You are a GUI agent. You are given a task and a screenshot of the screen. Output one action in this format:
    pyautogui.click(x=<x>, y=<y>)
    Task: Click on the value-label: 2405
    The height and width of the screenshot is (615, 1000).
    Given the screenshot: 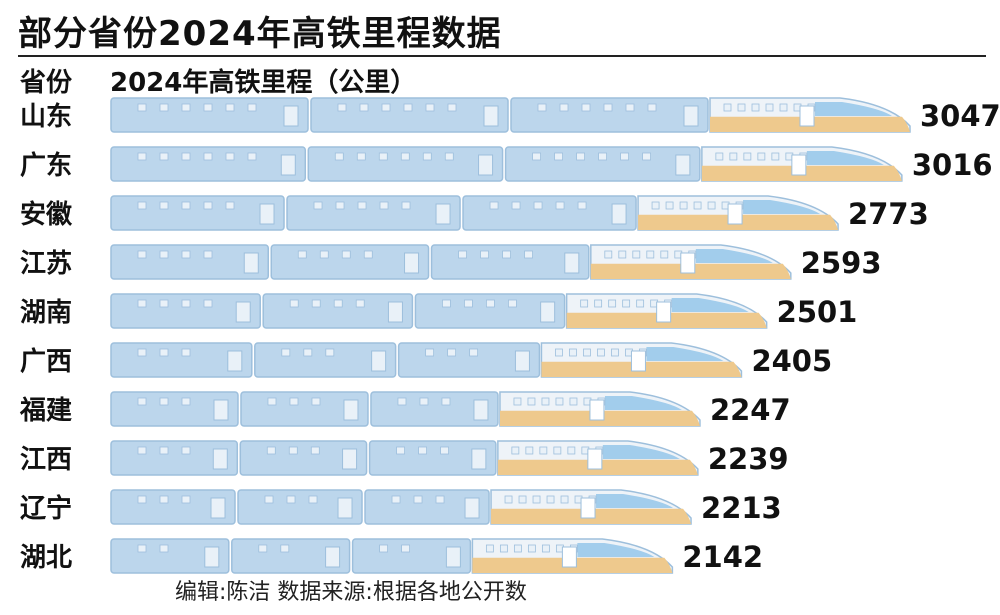 What is the action you would take?
    pyautogui.click(x=791, y=361)
    